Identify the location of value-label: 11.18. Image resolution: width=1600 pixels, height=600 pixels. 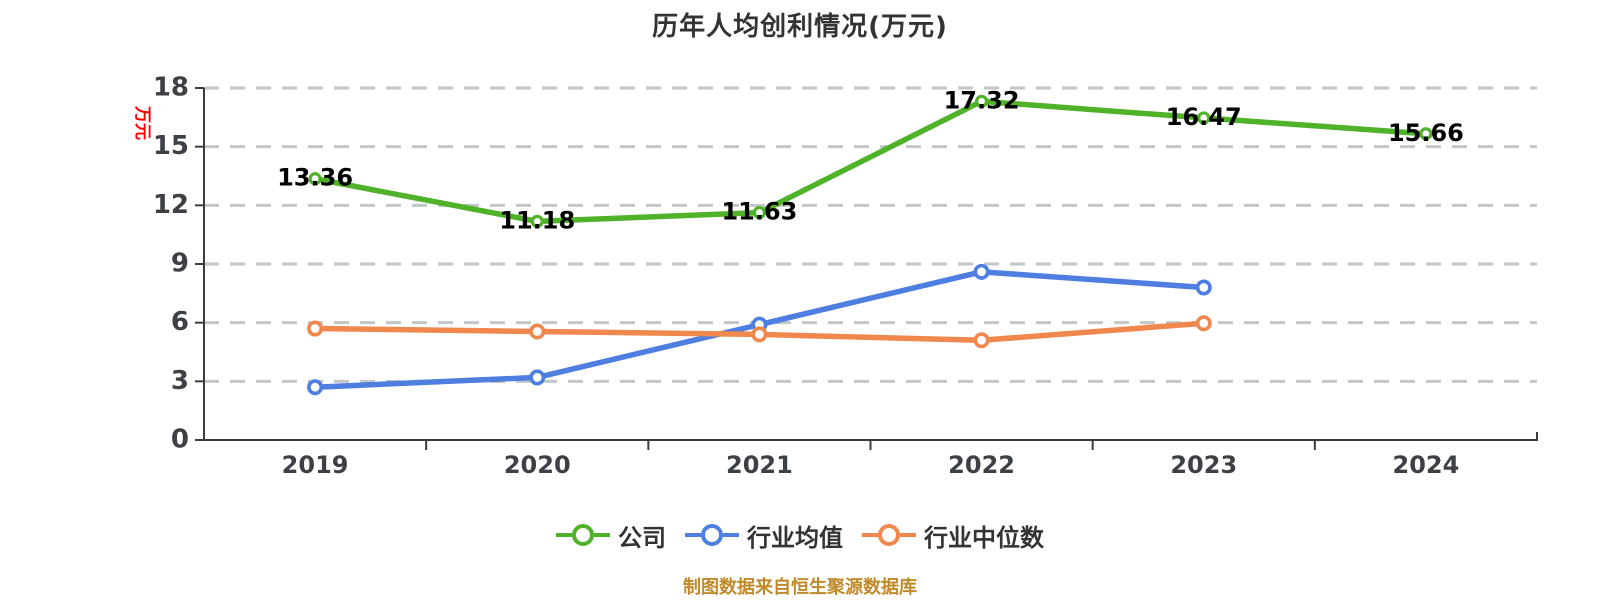
(537, 220).